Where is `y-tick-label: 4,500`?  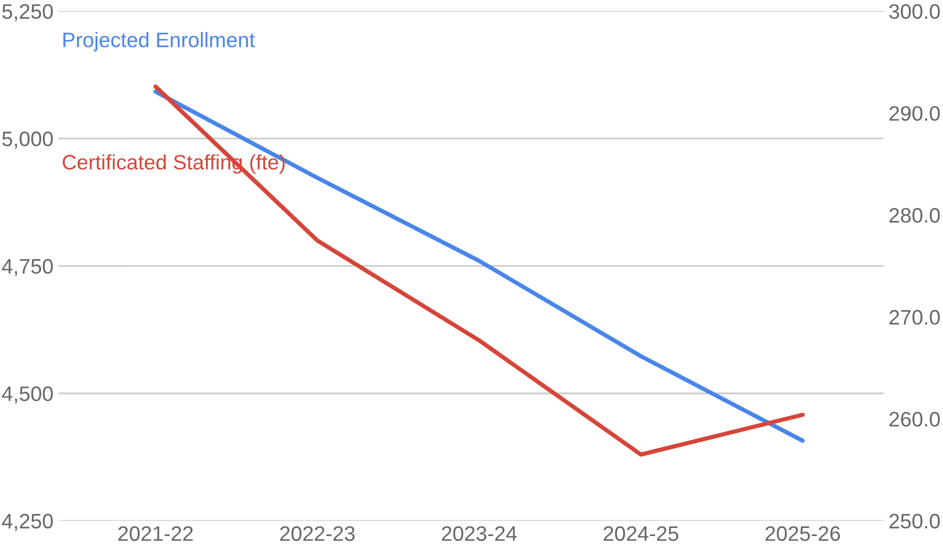
y-tick-label: 4,500 is located at coordinates (27, 395).